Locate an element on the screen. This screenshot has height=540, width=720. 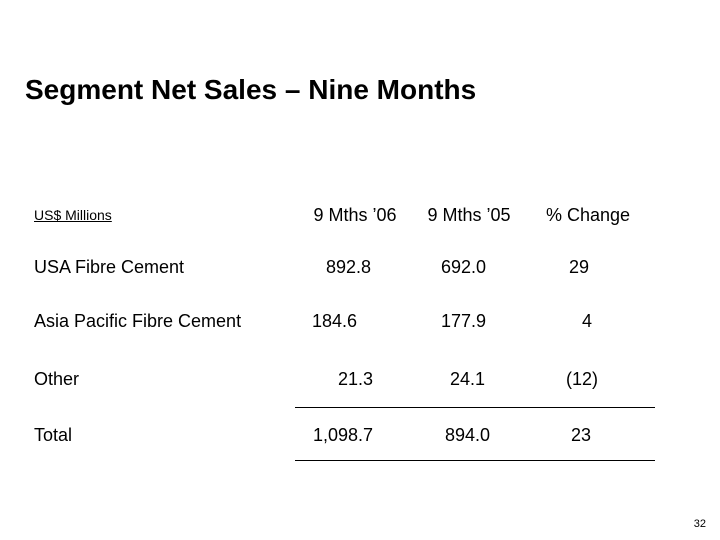
cell-asia-pacific-9m-06: 184.6 is located at coordinates (334, 321).